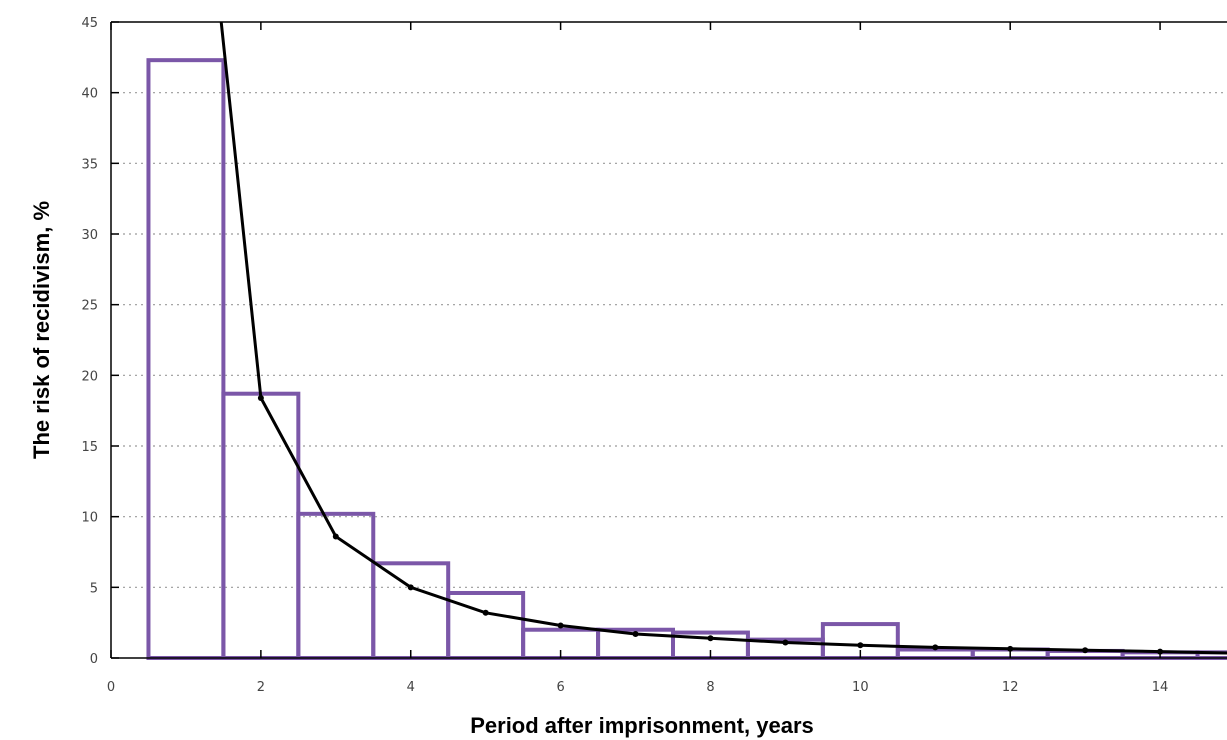 This screenshot has height=740, width=1227. Describe the element at coordinates (94, 659) in the screenshot. I see `y-tick-label: 0` at that location.